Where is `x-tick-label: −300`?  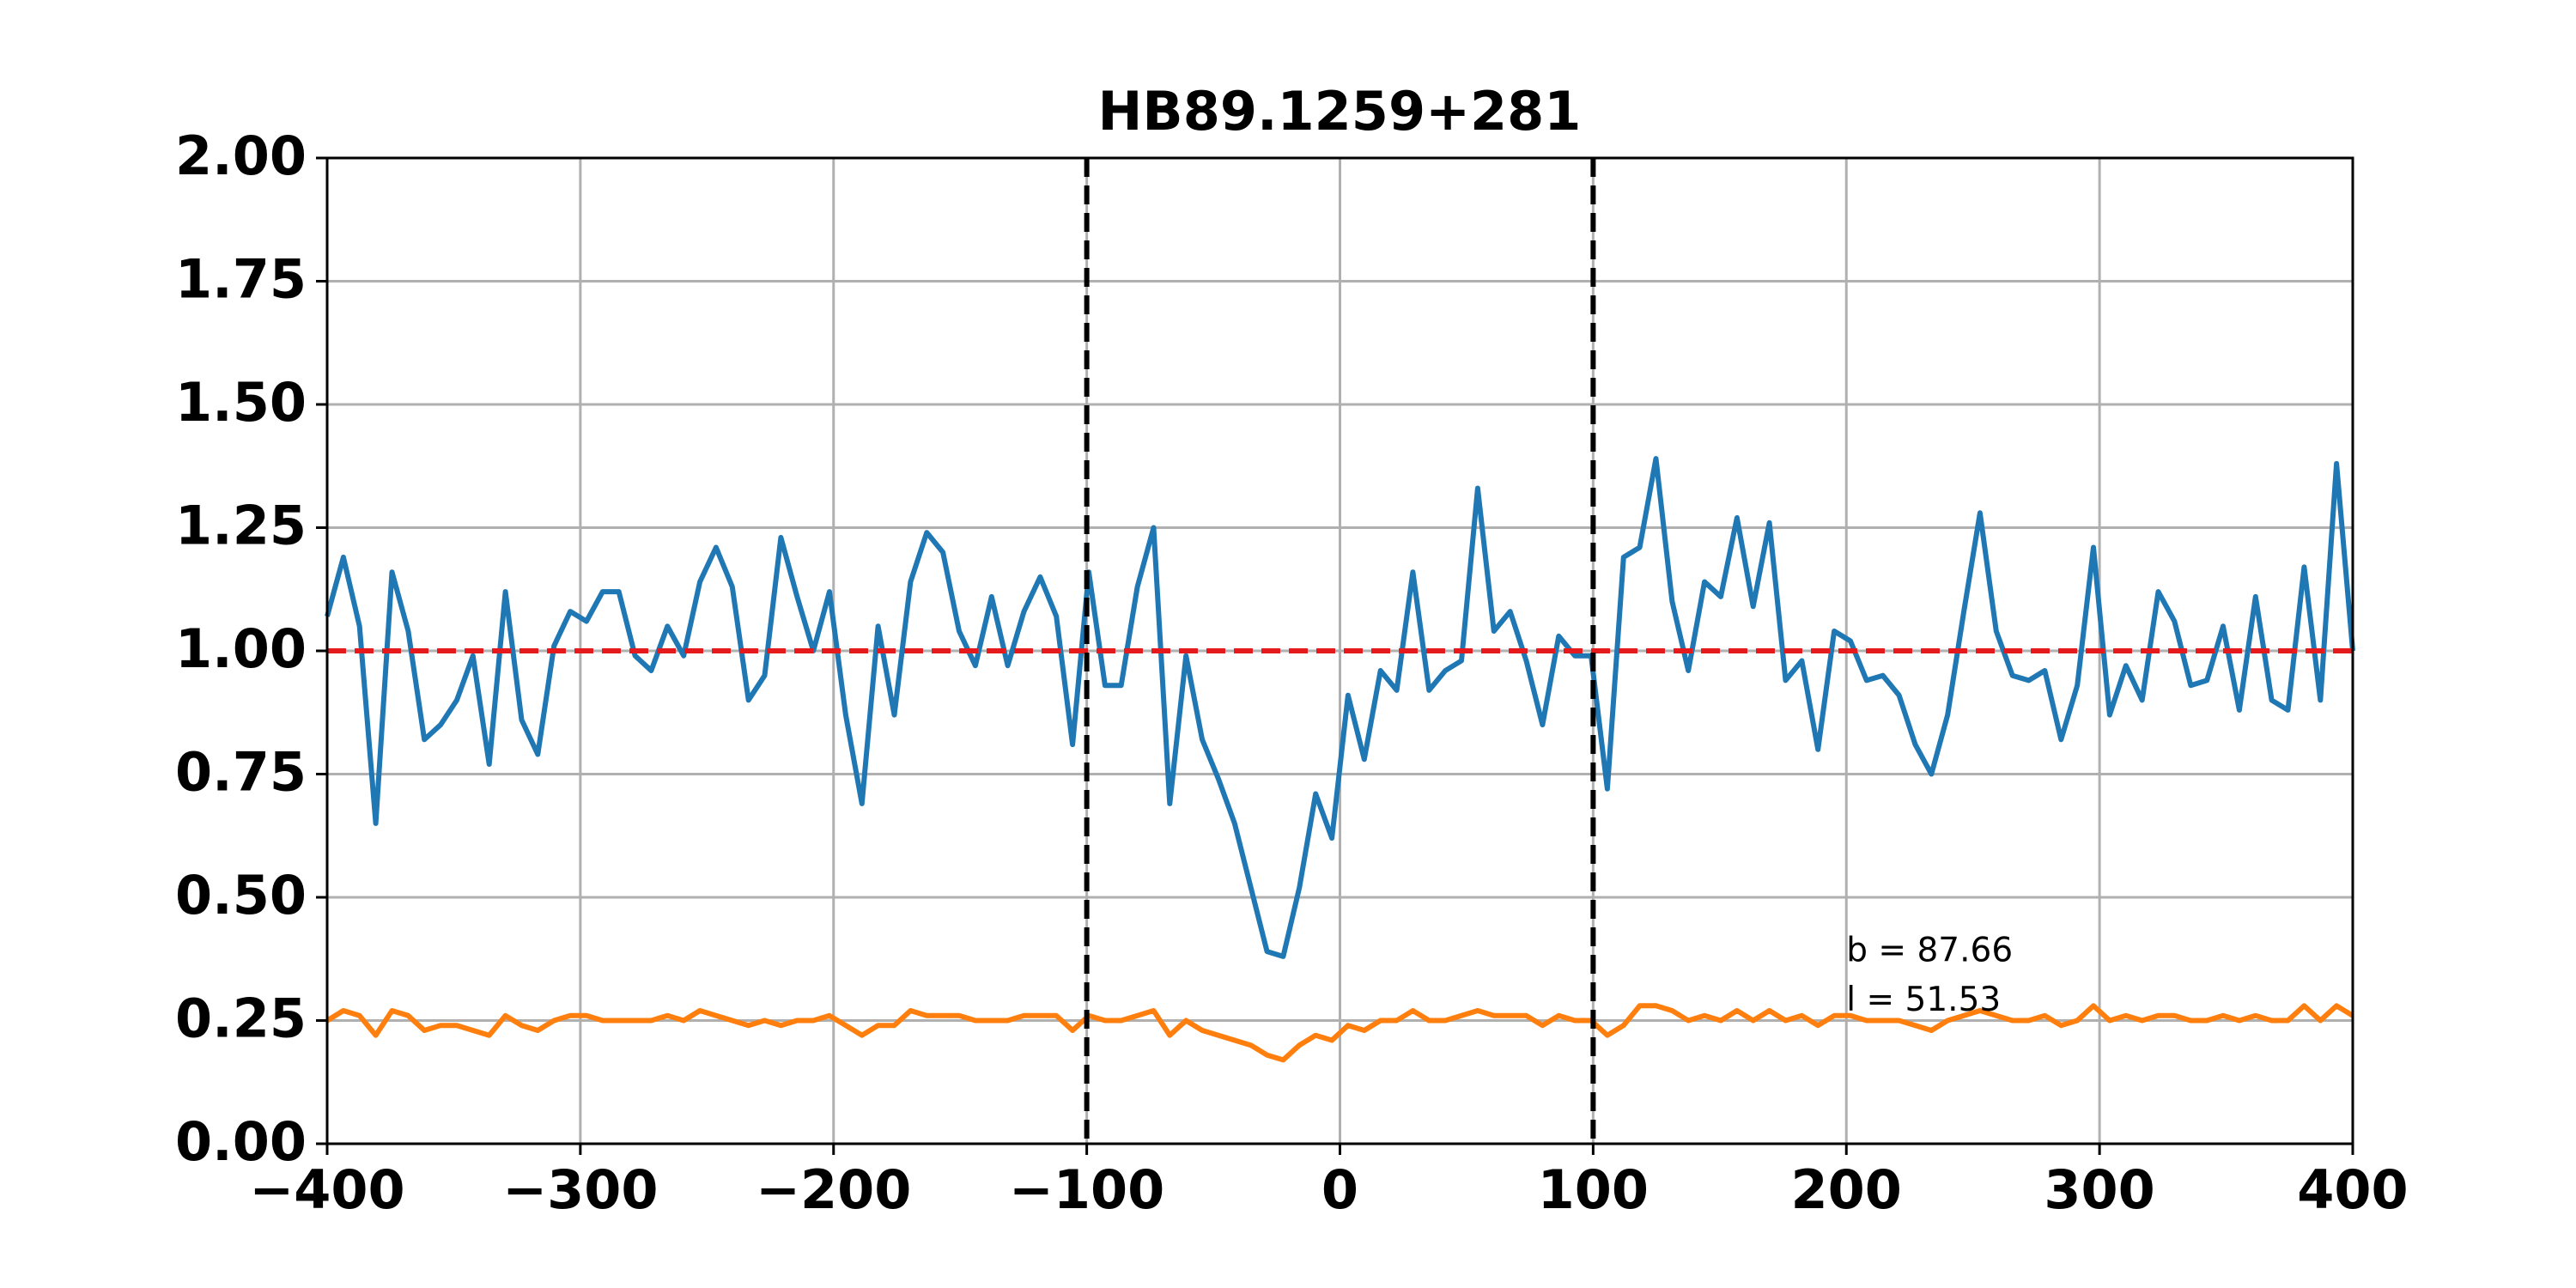 x-tick-label: −300 is located at coordinates (580, 1189).